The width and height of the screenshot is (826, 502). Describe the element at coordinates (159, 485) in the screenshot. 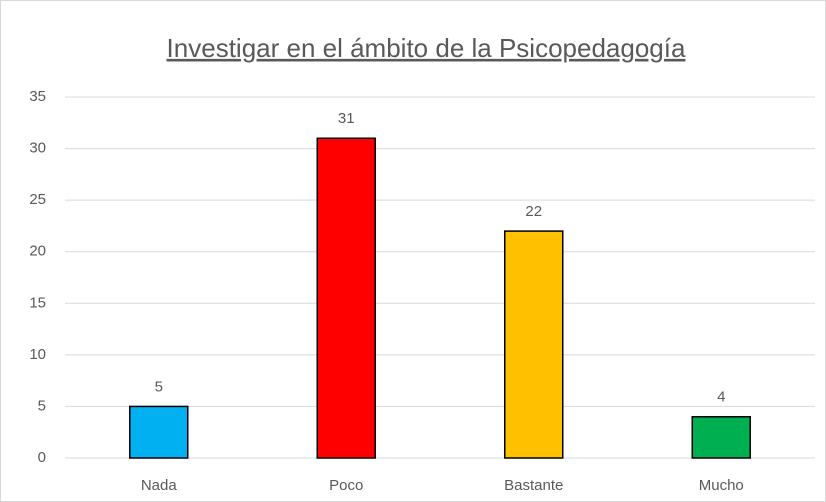

I see `x-tick-label: Nada` at that location.